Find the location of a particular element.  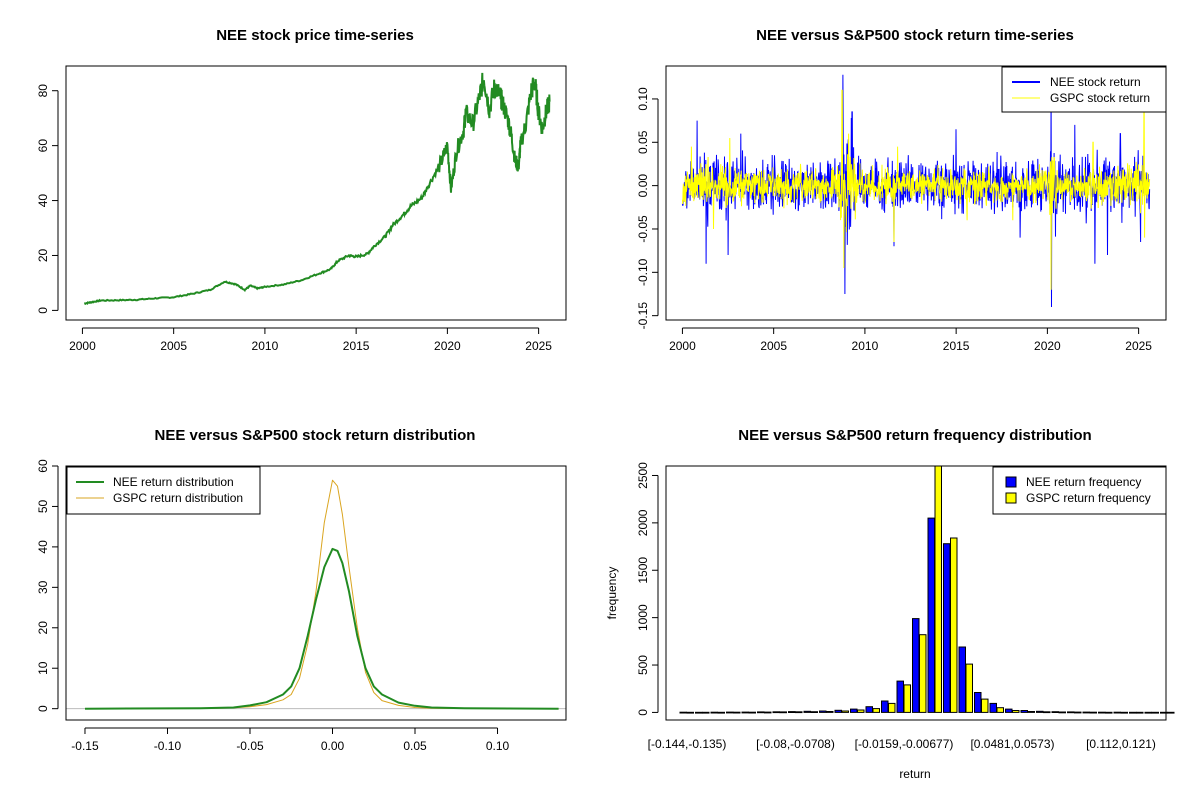

legend-label-nee: NEE return distribution is located at coordinates (173, 482).